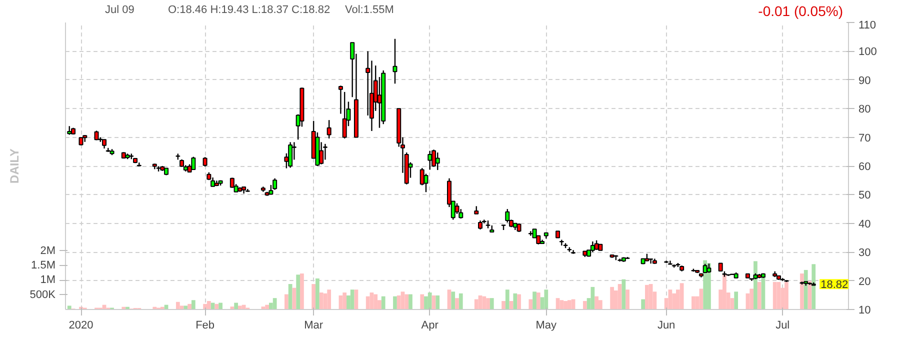 This screenshot has height=340, width=898. Describe the element at coordinates (48, 250) in the screenshot. I see `y2-tick-label: 2M` at that location.